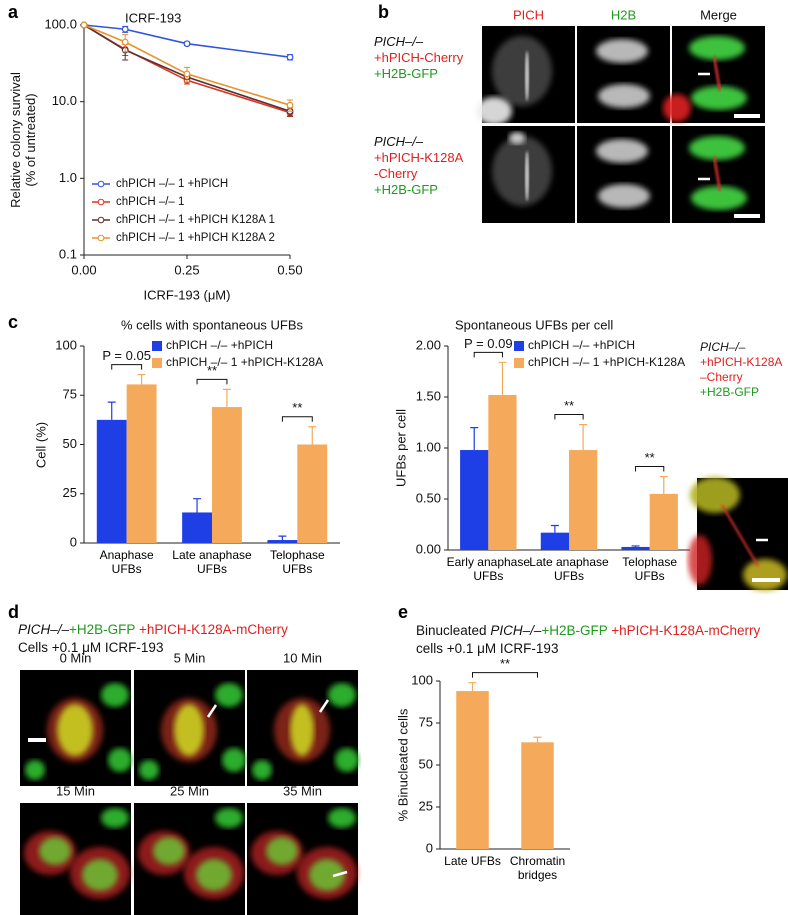  What do you see at coordinates (195, 220) in the screenshot?
I see `legend-label: chPICH –/– 1 +hPICH K128A 1` at bounding box center [195, 220].